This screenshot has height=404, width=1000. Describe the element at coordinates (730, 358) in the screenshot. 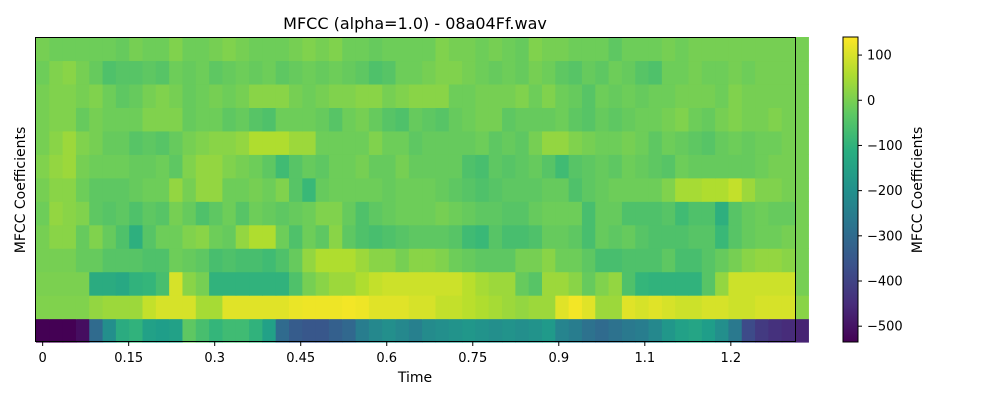

I see `x-tick-label: 1.2` at that location.